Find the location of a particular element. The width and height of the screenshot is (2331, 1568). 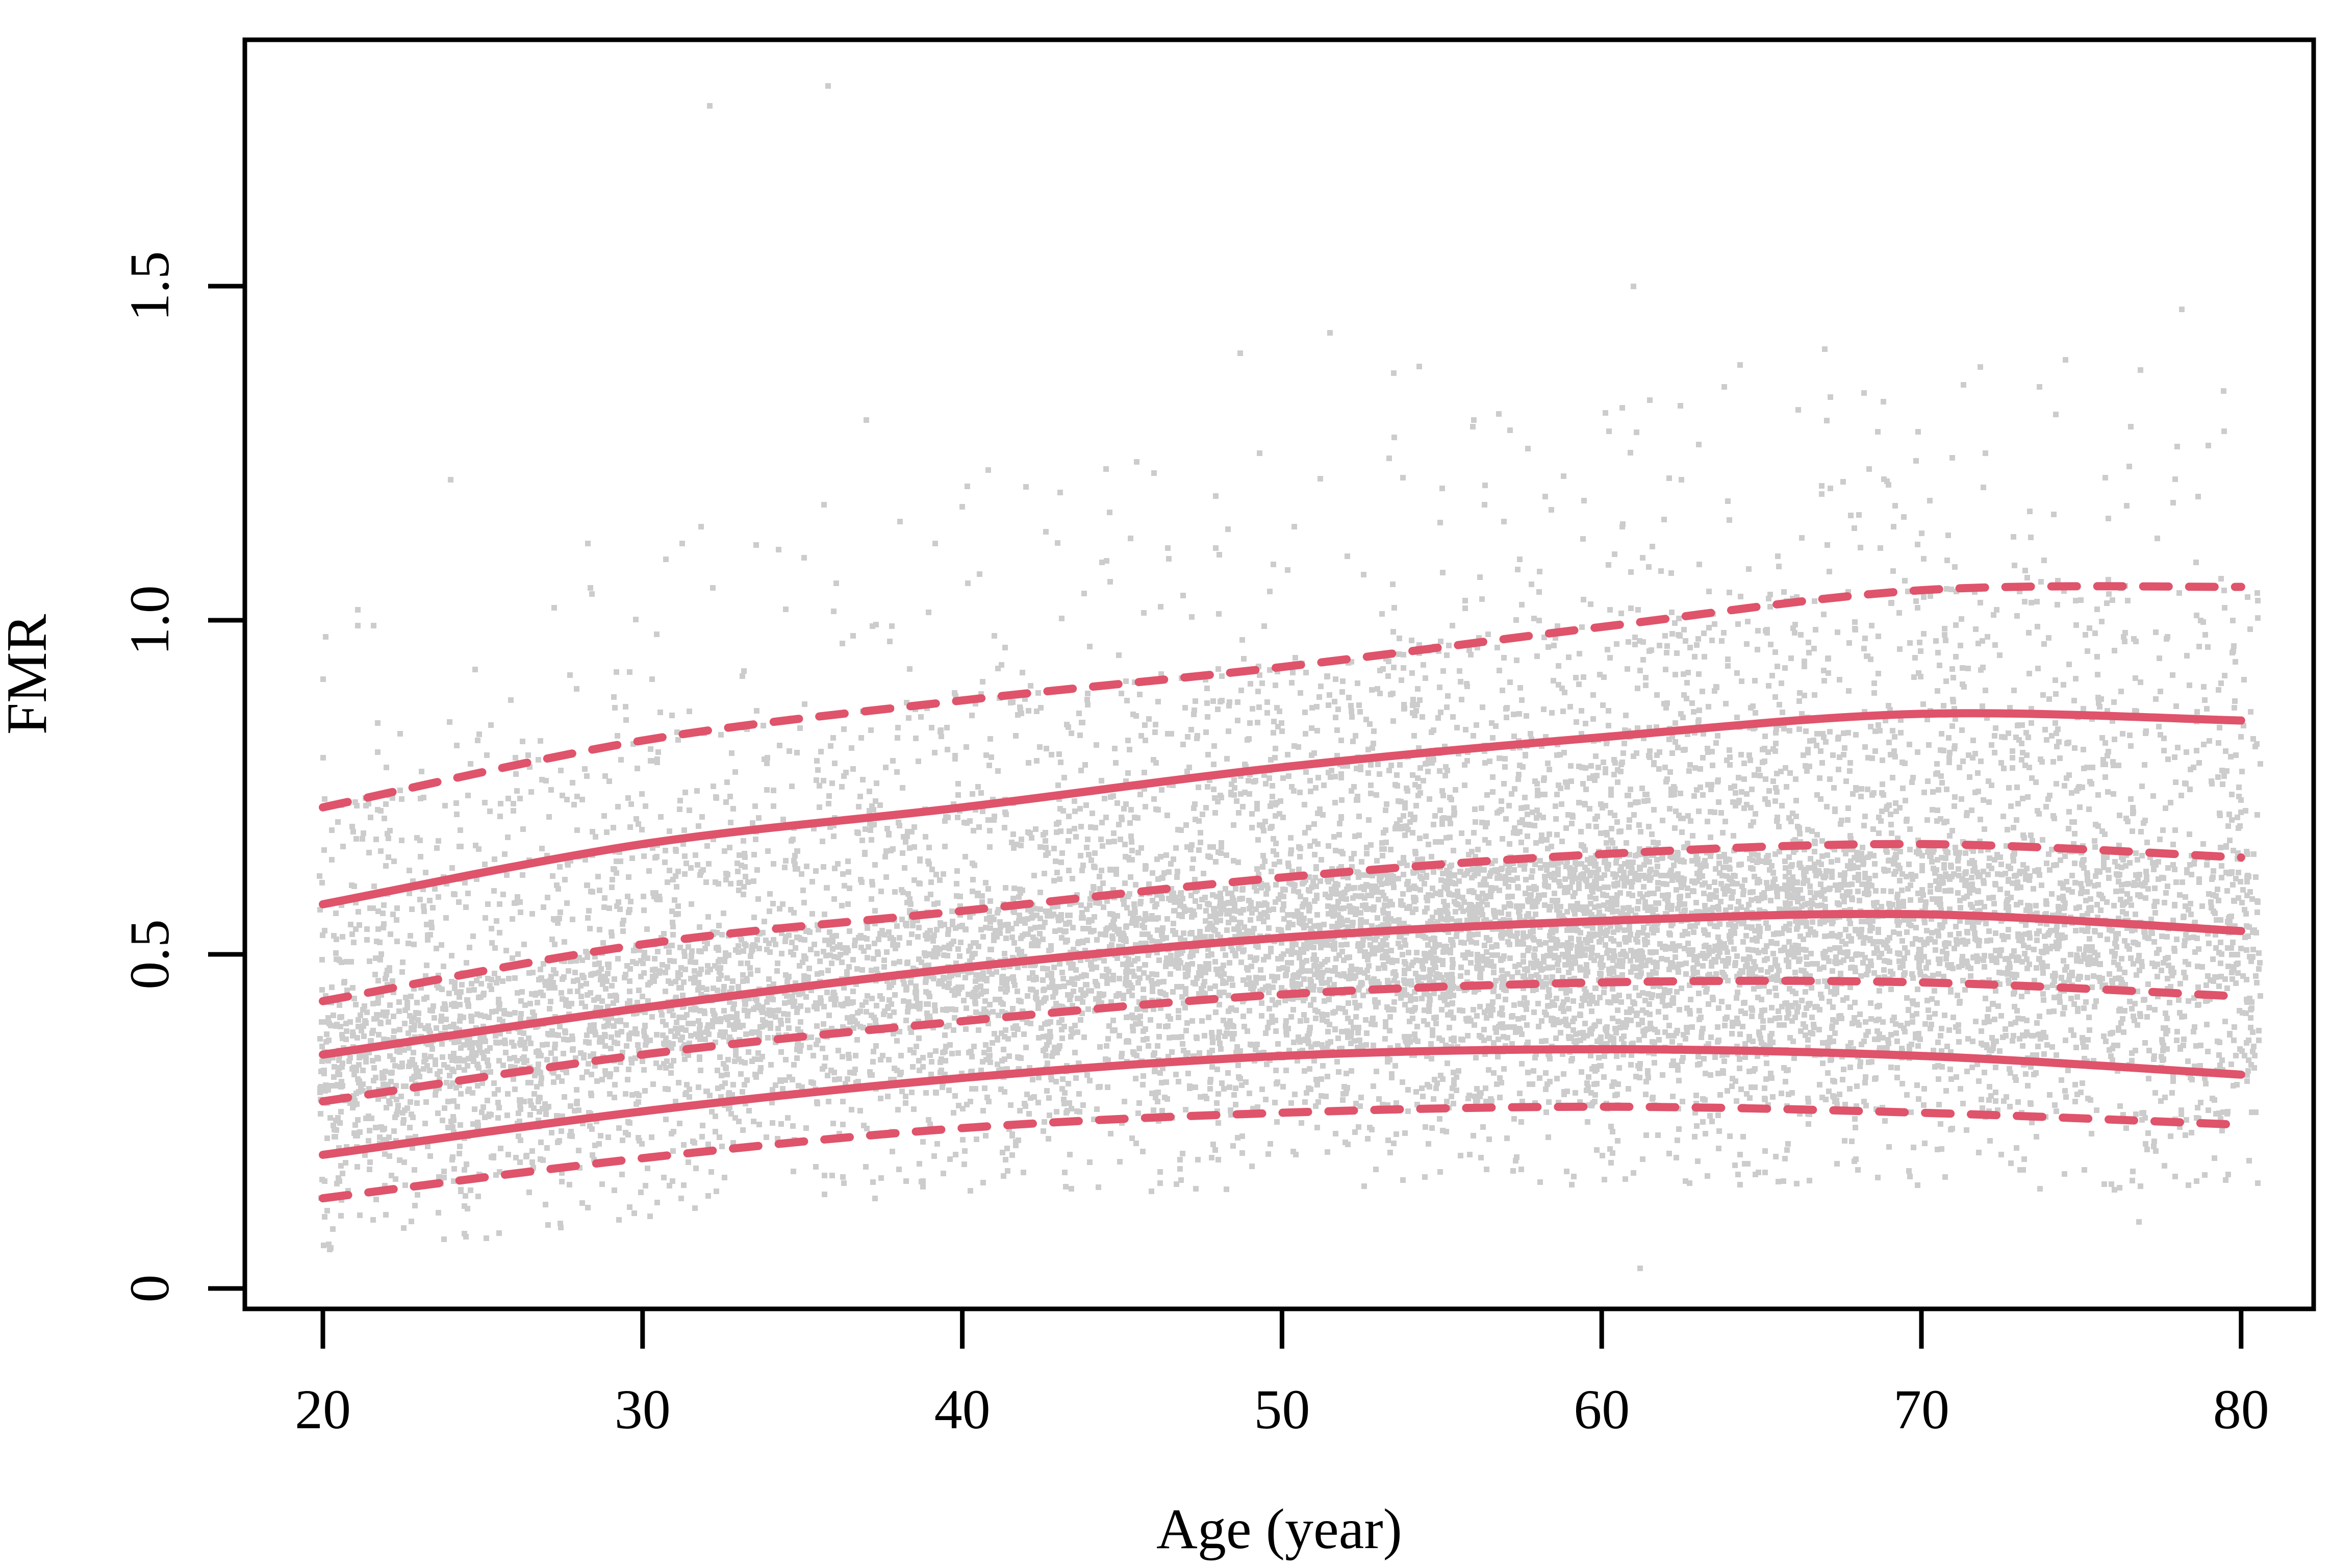

centile-curve-p25 is located at coordinates (1282, 1041).